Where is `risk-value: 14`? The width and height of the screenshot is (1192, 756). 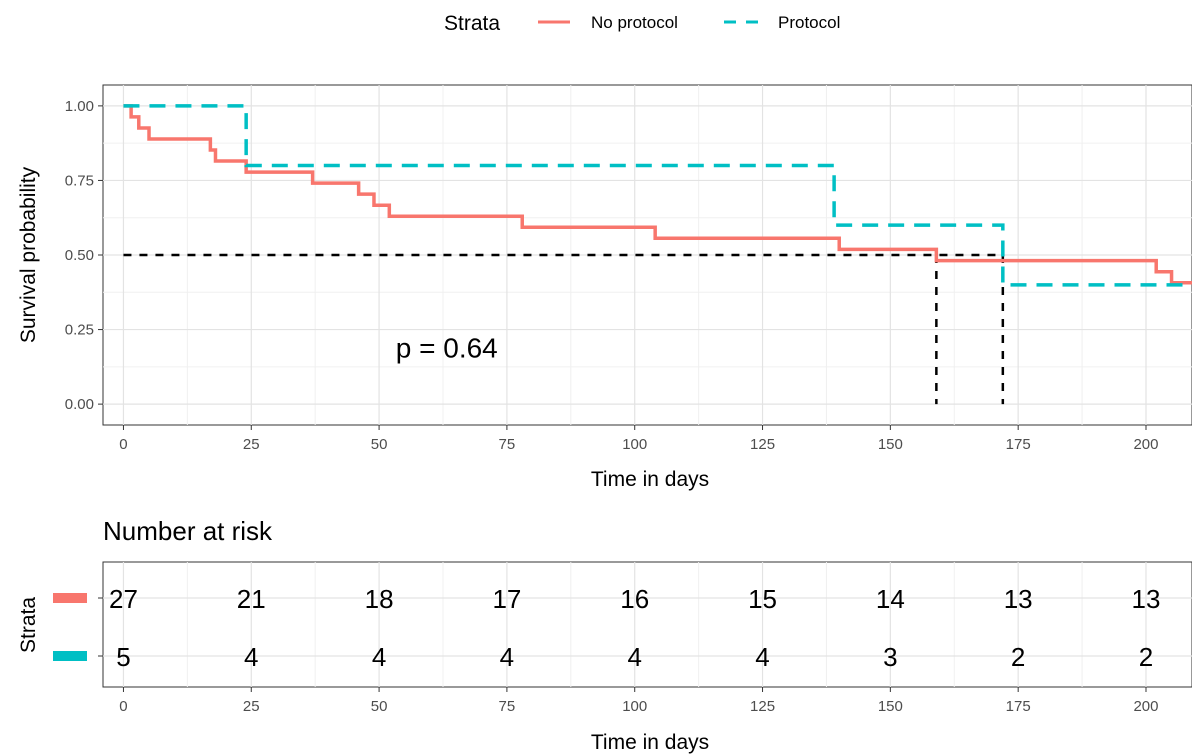
risk-value: 14 is located at coordinates (890, 599).